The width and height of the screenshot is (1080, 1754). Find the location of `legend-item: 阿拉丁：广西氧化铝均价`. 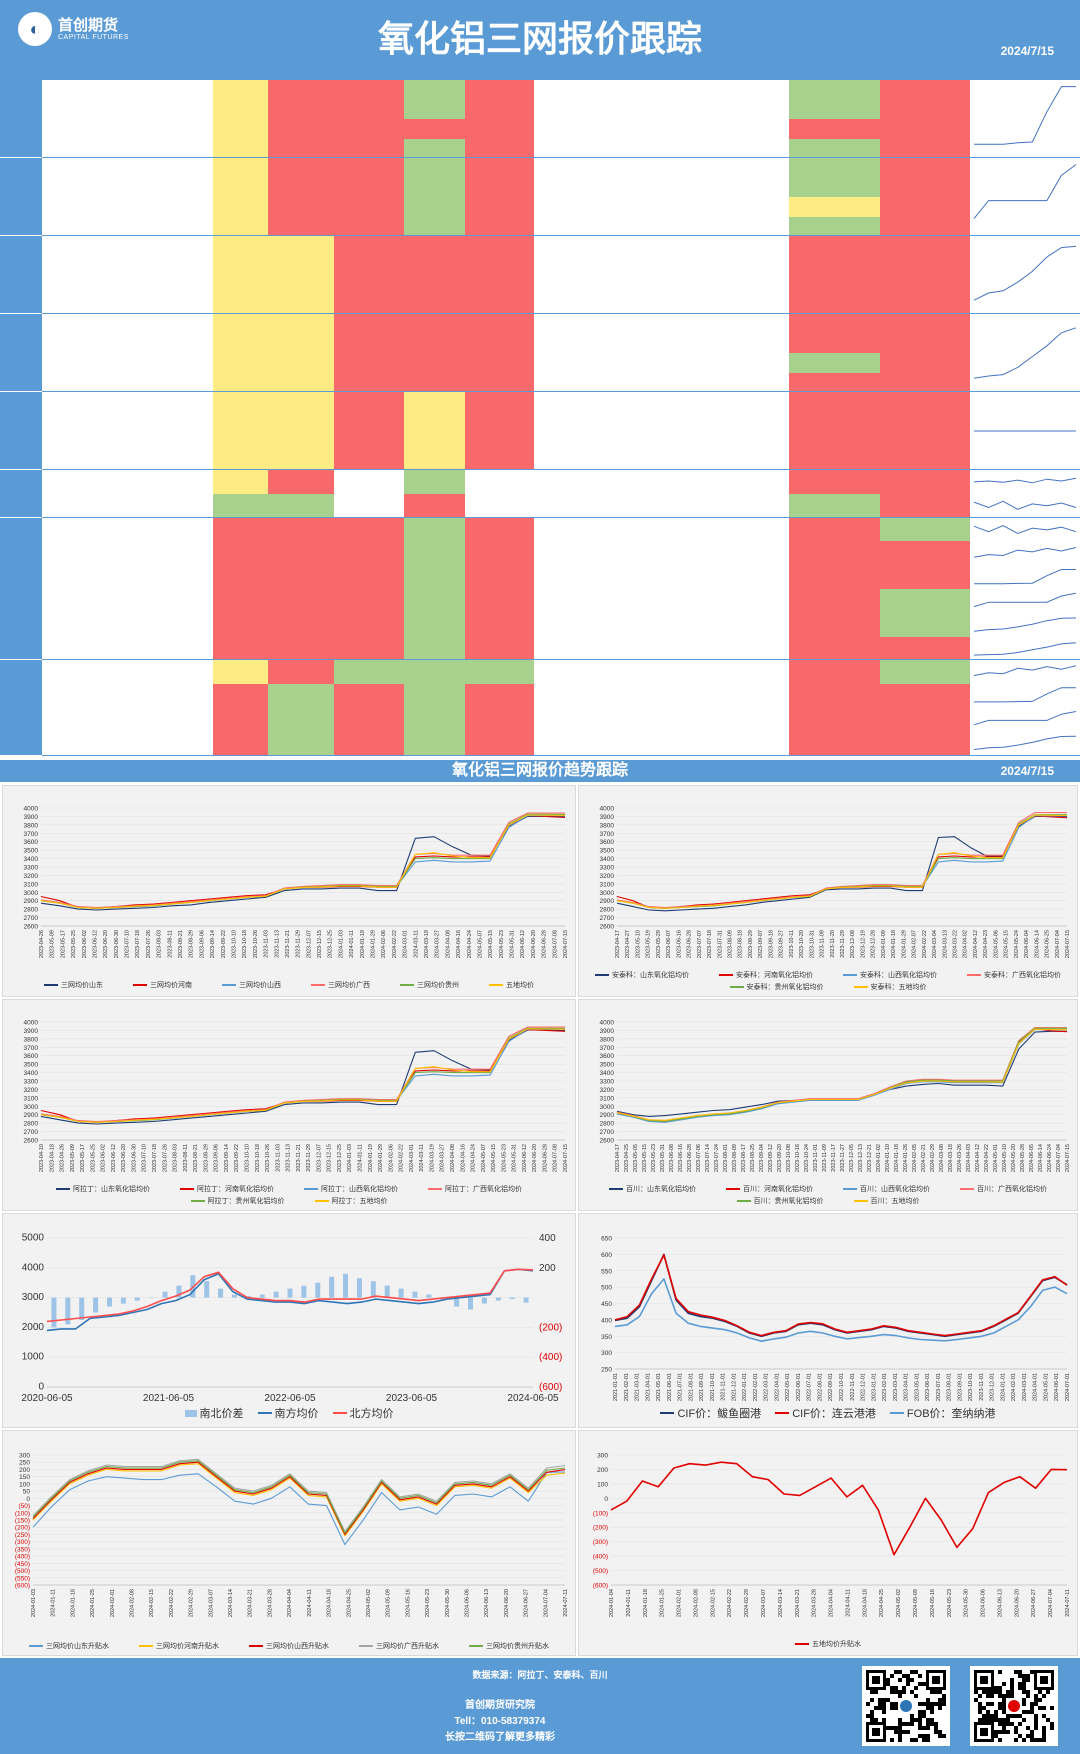

legend-item: 阿拉丁：广西氧化铝均价 is located at coordinates (475, 1189).